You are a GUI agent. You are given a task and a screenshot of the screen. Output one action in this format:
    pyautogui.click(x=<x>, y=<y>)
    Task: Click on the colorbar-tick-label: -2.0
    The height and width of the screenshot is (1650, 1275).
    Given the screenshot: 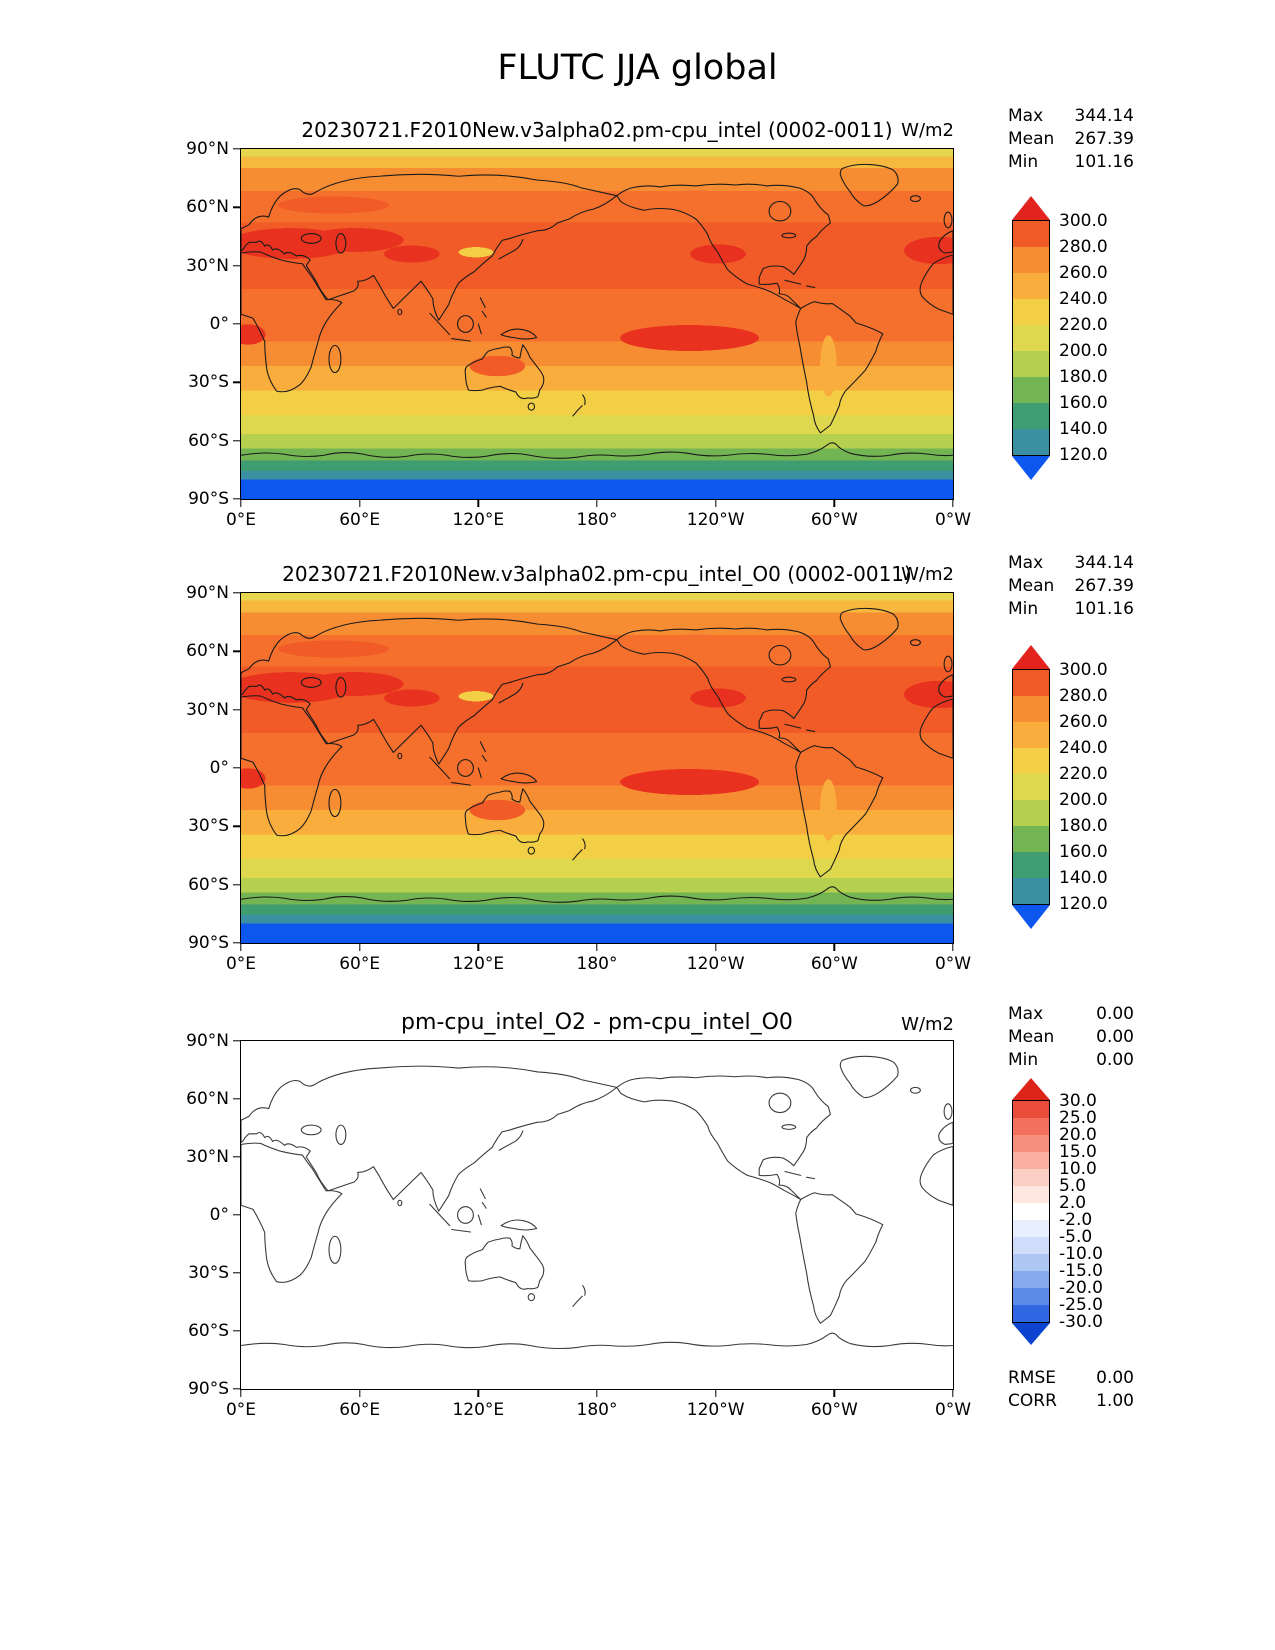 What is the action you would take?
    pyautogui.click(x=1076, y=1220)
    